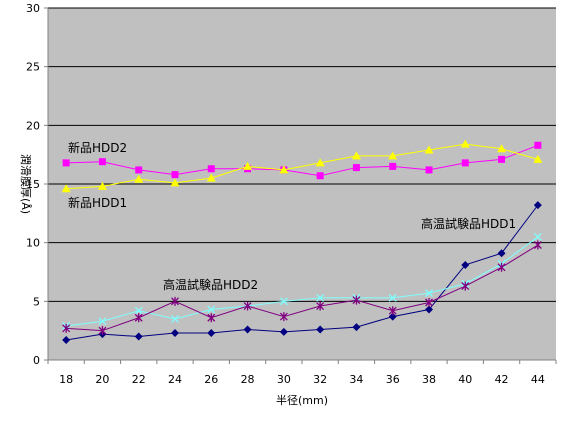 The height and width of the screenshot is (424, 568). What do you see at coordinates (465, 379) in the screenshot?
I see `x-tick-label: 40` at bounding box center [465, 379].